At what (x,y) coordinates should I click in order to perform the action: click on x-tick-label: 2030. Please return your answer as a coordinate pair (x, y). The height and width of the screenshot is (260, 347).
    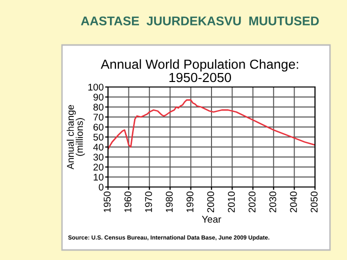
    Looking at the image, I should click on (272, 202).